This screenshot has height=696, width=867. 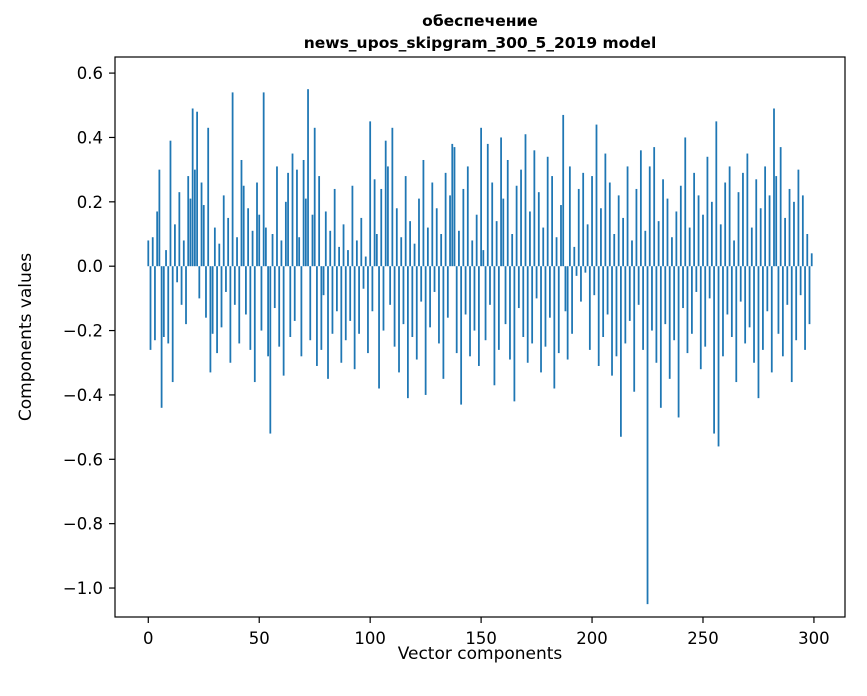 I want to click on y-tick-label: 0.0, so click(x=90, y=266).